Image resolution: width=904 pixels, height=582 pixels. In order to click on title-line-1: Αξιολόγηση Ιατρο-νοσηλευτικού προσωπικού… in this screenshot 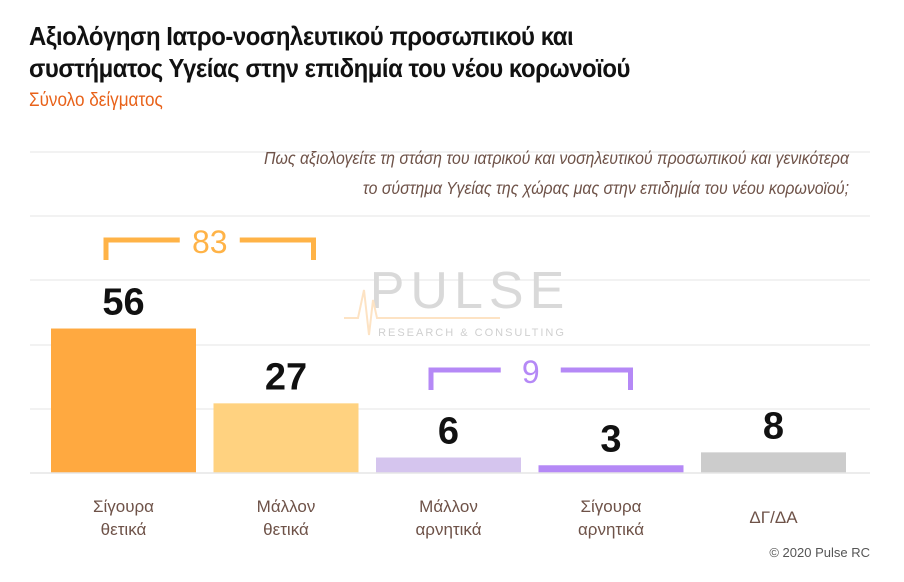, I will do `click(301, 36)`.